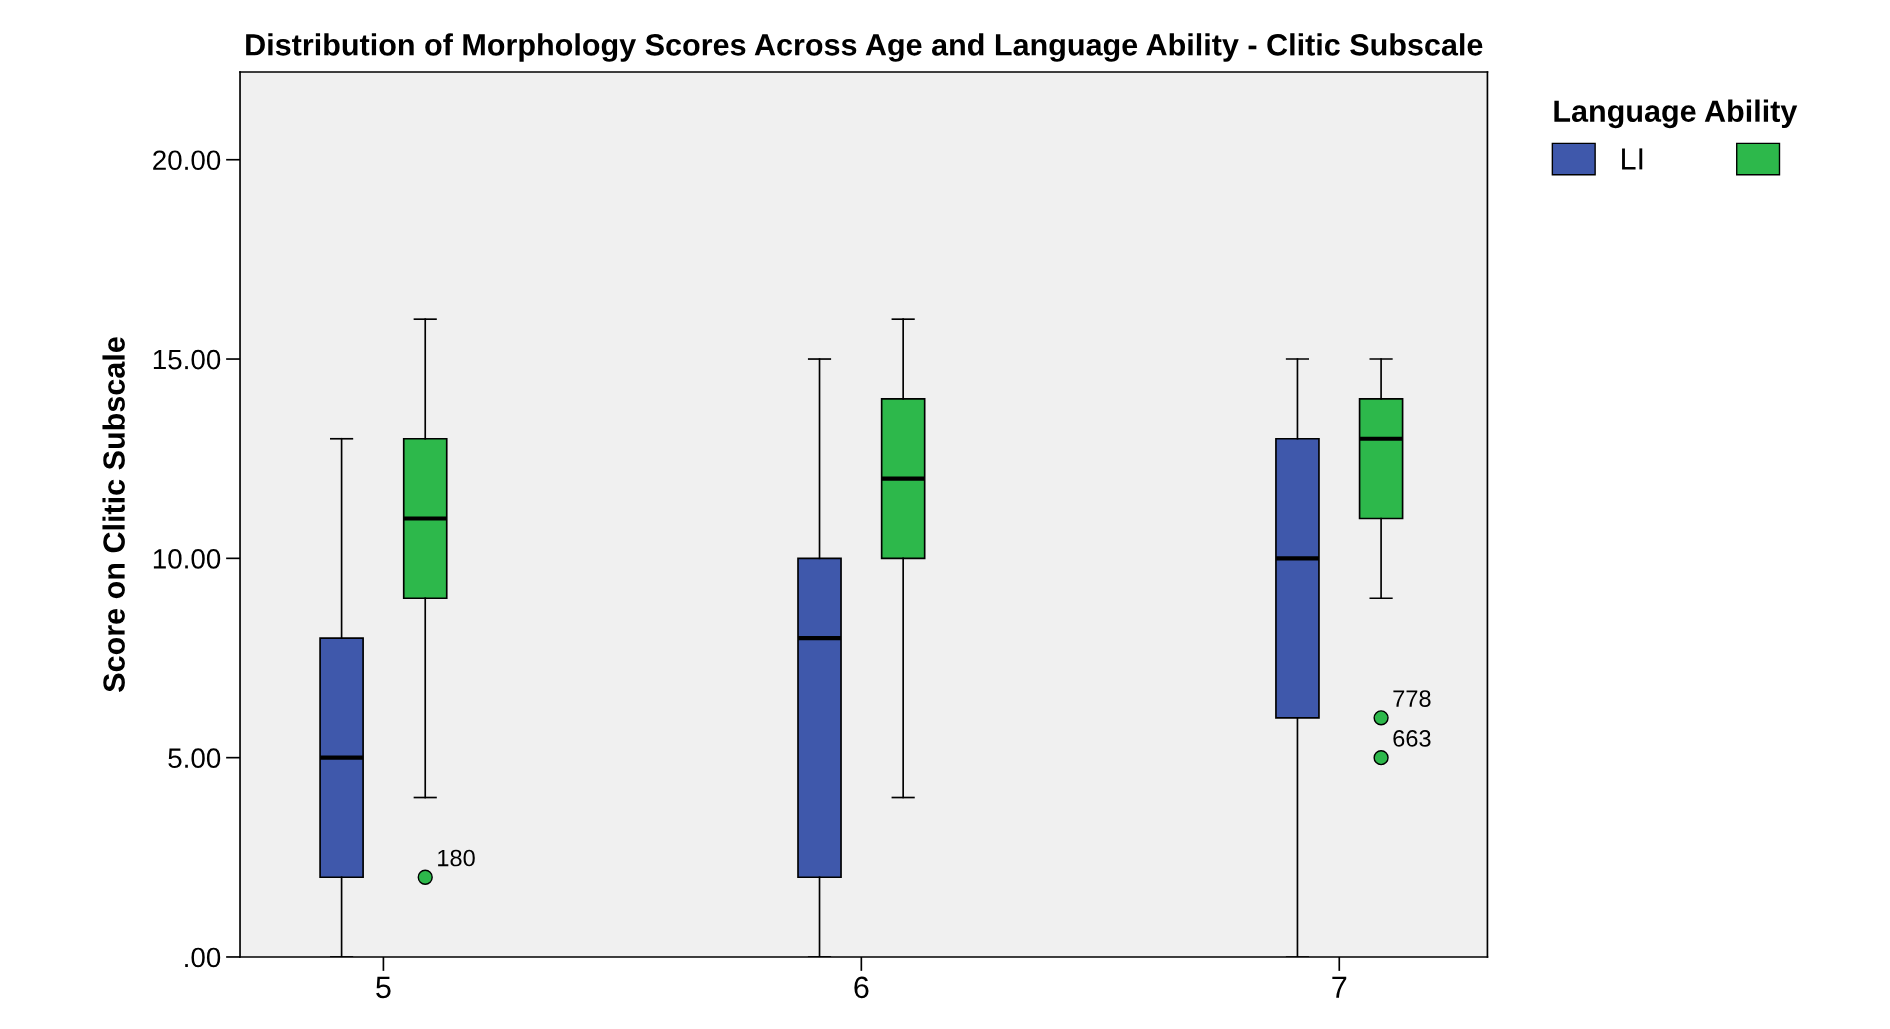 This screenshot has width=1890, height=1029. Describe the element at coordinates (1632, 159) in the screenshot. I see `legend-label: LI` at that location.